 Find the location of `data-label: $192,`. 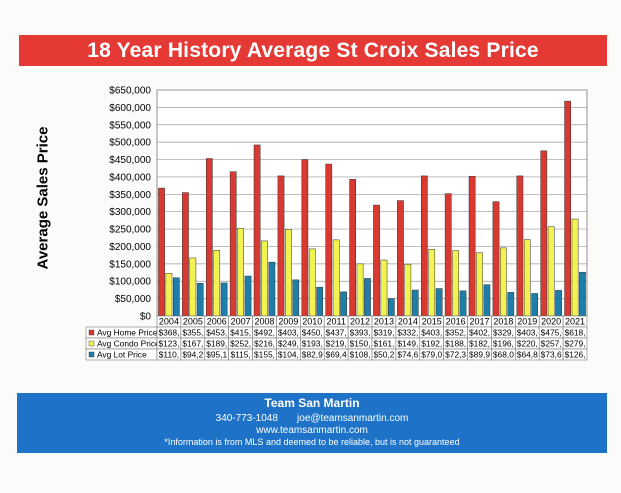

data-label: $192, is located at coordinates (431, 344).